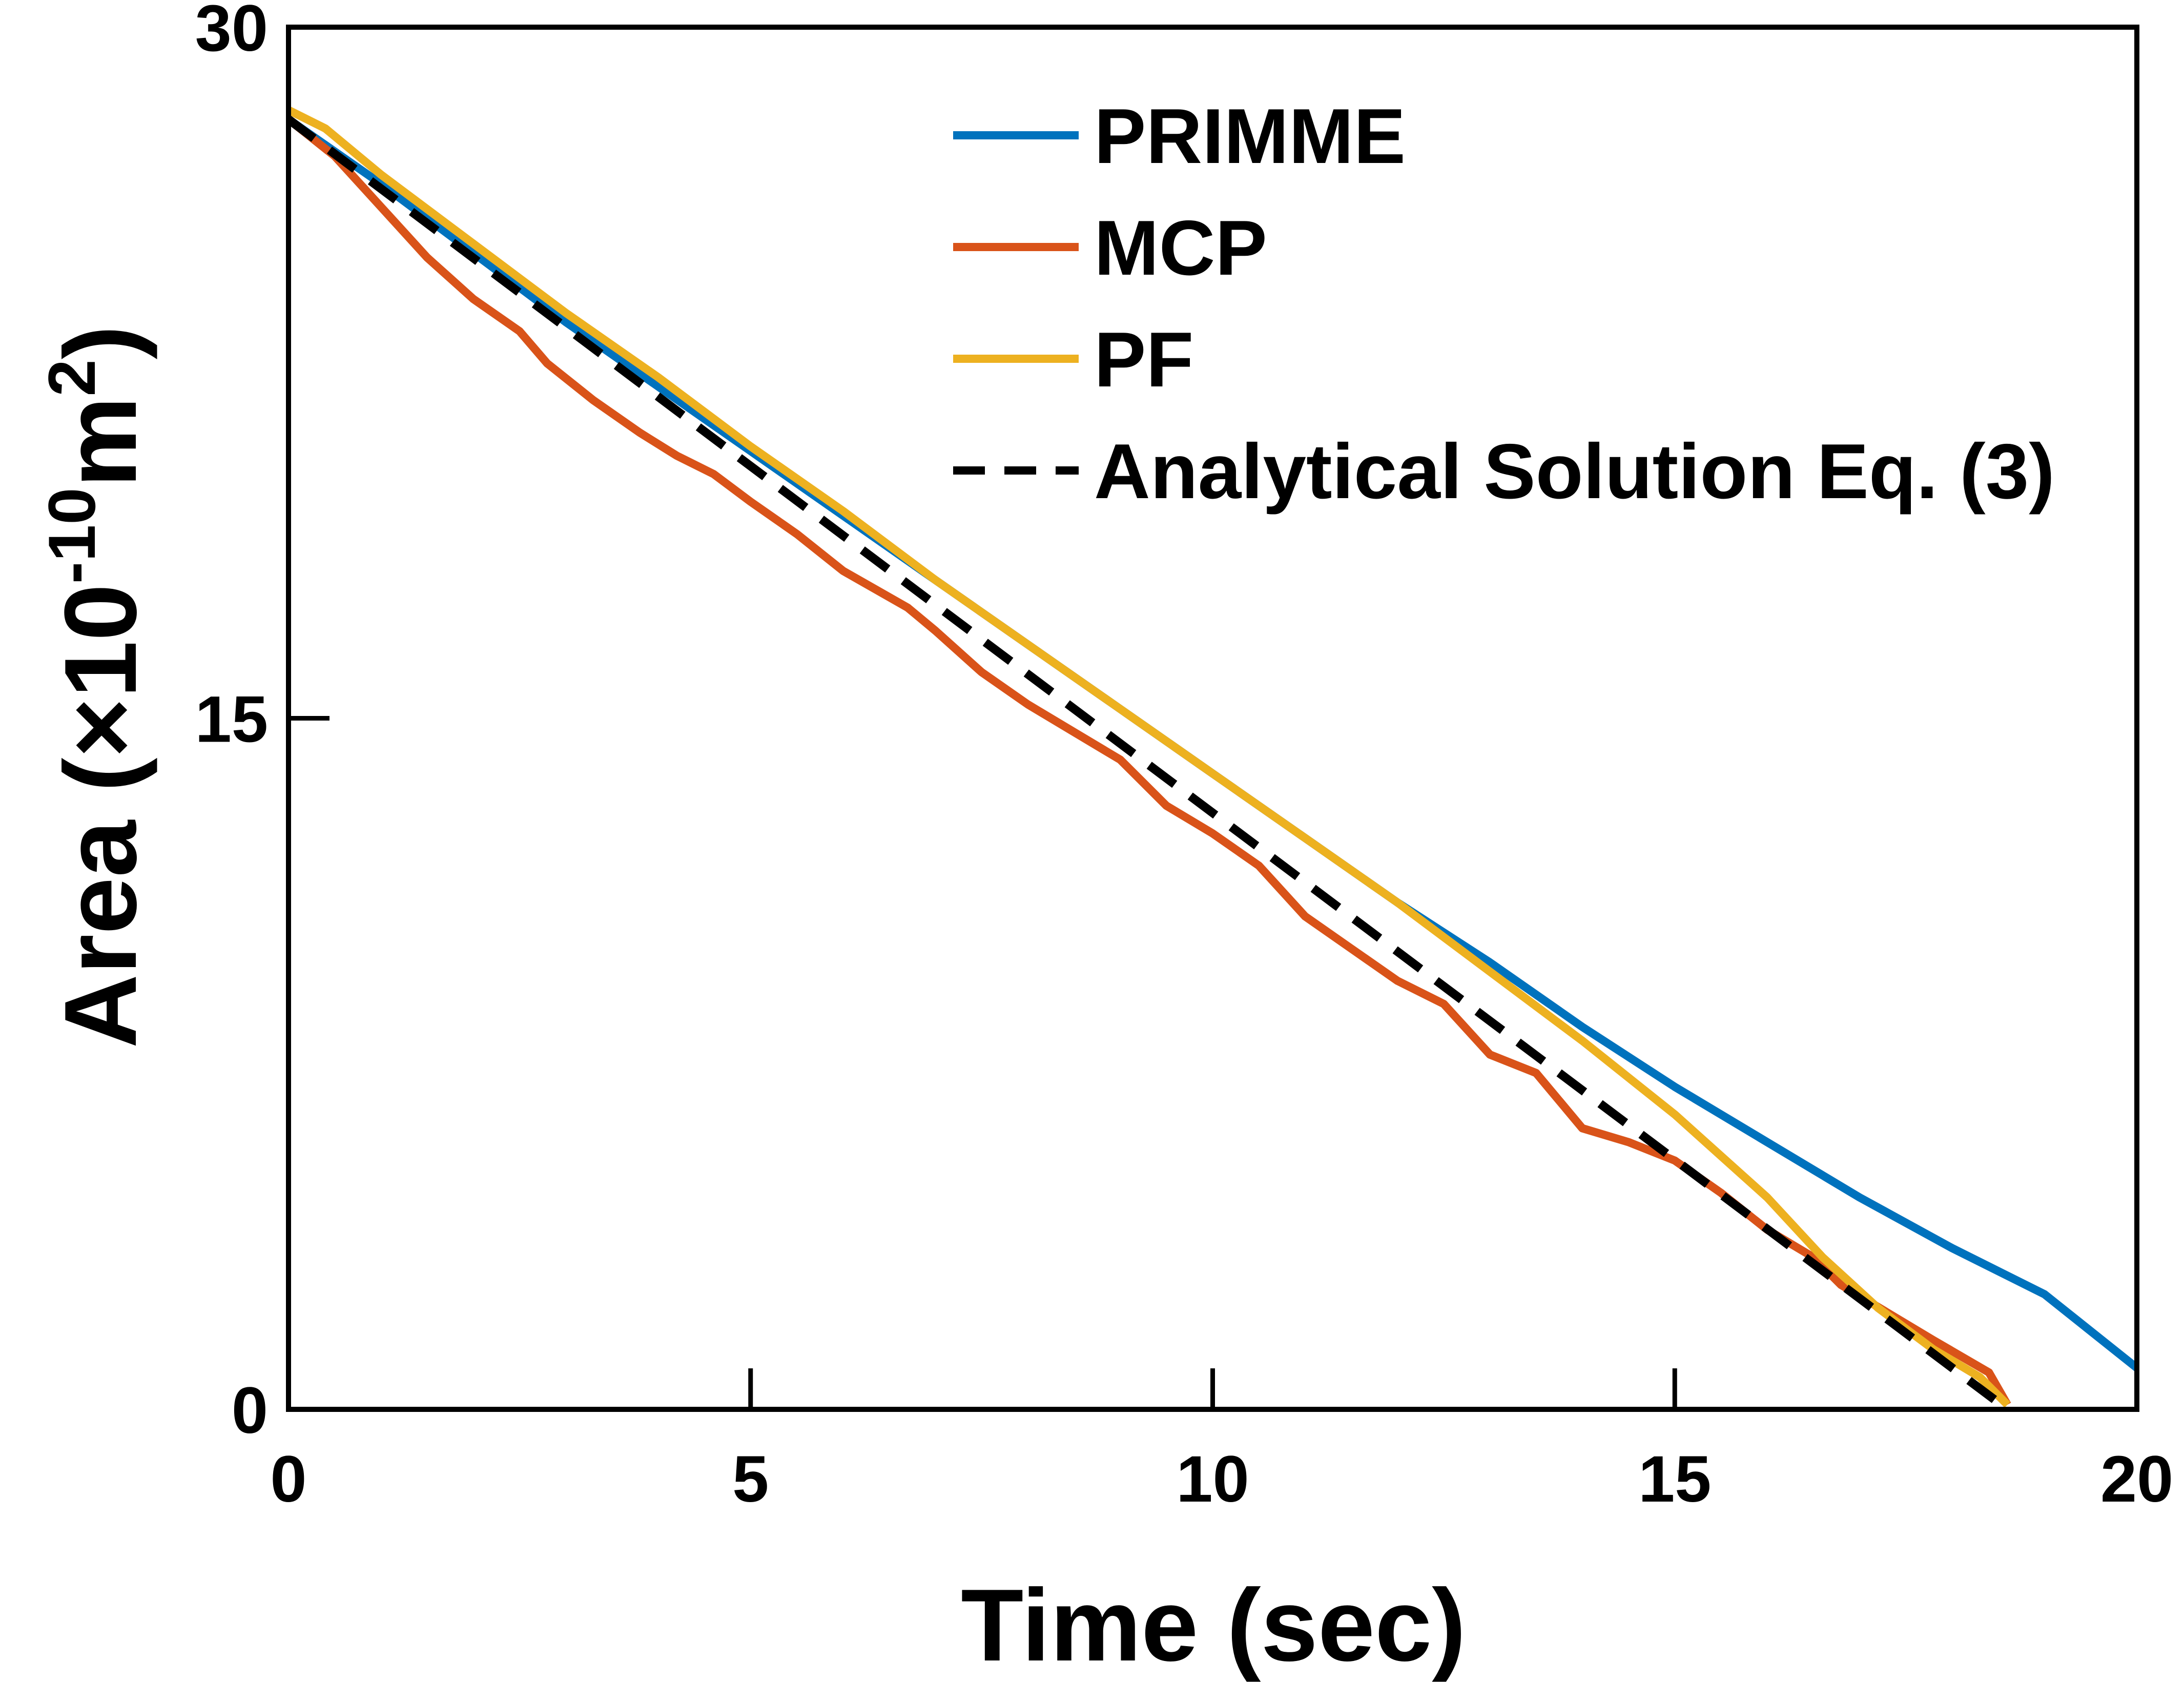 The width and height of the screenshot is (2184, 1682). I want to click on legend-label-analytical-solution-eq-3: Analytical Solution Eq. (3), so click(1574, 472).